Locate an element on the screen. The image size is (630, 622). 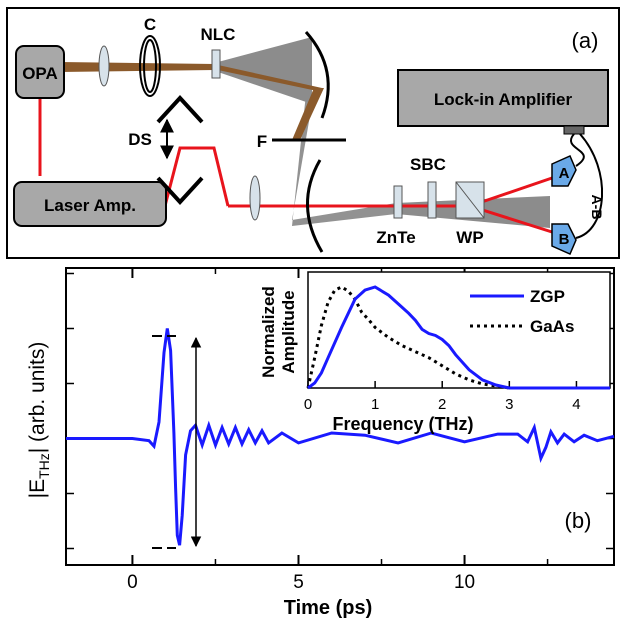
detector-a is located at coordinates (564, 171).